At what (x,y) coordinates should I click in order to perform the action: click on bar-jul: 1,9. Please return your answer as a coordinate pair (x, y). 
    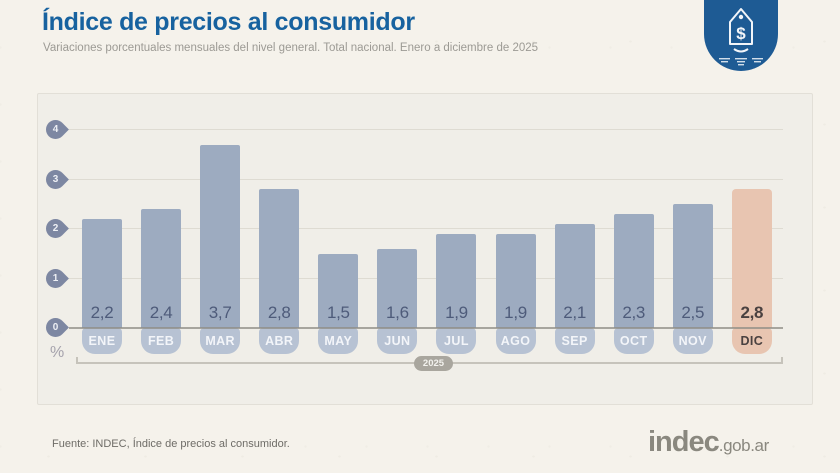
    Looking at the image, I should click on (456, 281).